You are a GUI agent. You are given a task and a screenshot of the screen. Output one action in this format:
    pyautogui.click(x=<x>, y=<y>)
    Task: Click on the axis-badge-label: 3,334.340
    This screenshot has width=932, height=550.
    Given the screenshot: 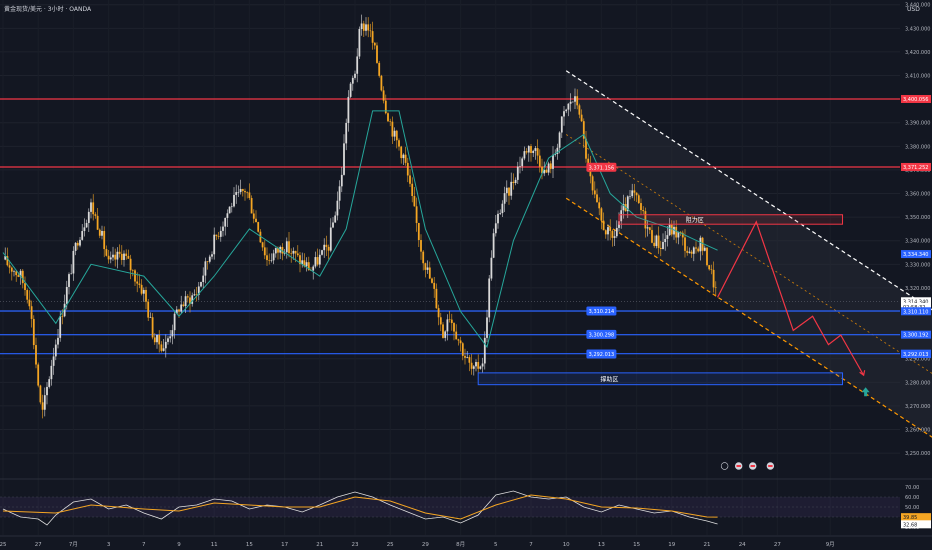 What is the action you would take?
    pyautogui.click(x=915, y=255)
    